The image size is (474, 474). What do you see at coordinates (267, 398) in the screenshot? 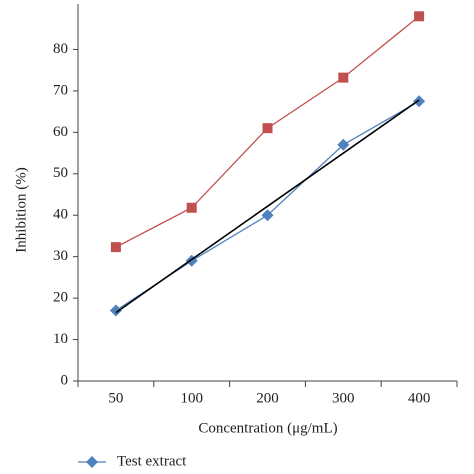
I see `x-tick-label: 200` at bounding box center [267, 398].